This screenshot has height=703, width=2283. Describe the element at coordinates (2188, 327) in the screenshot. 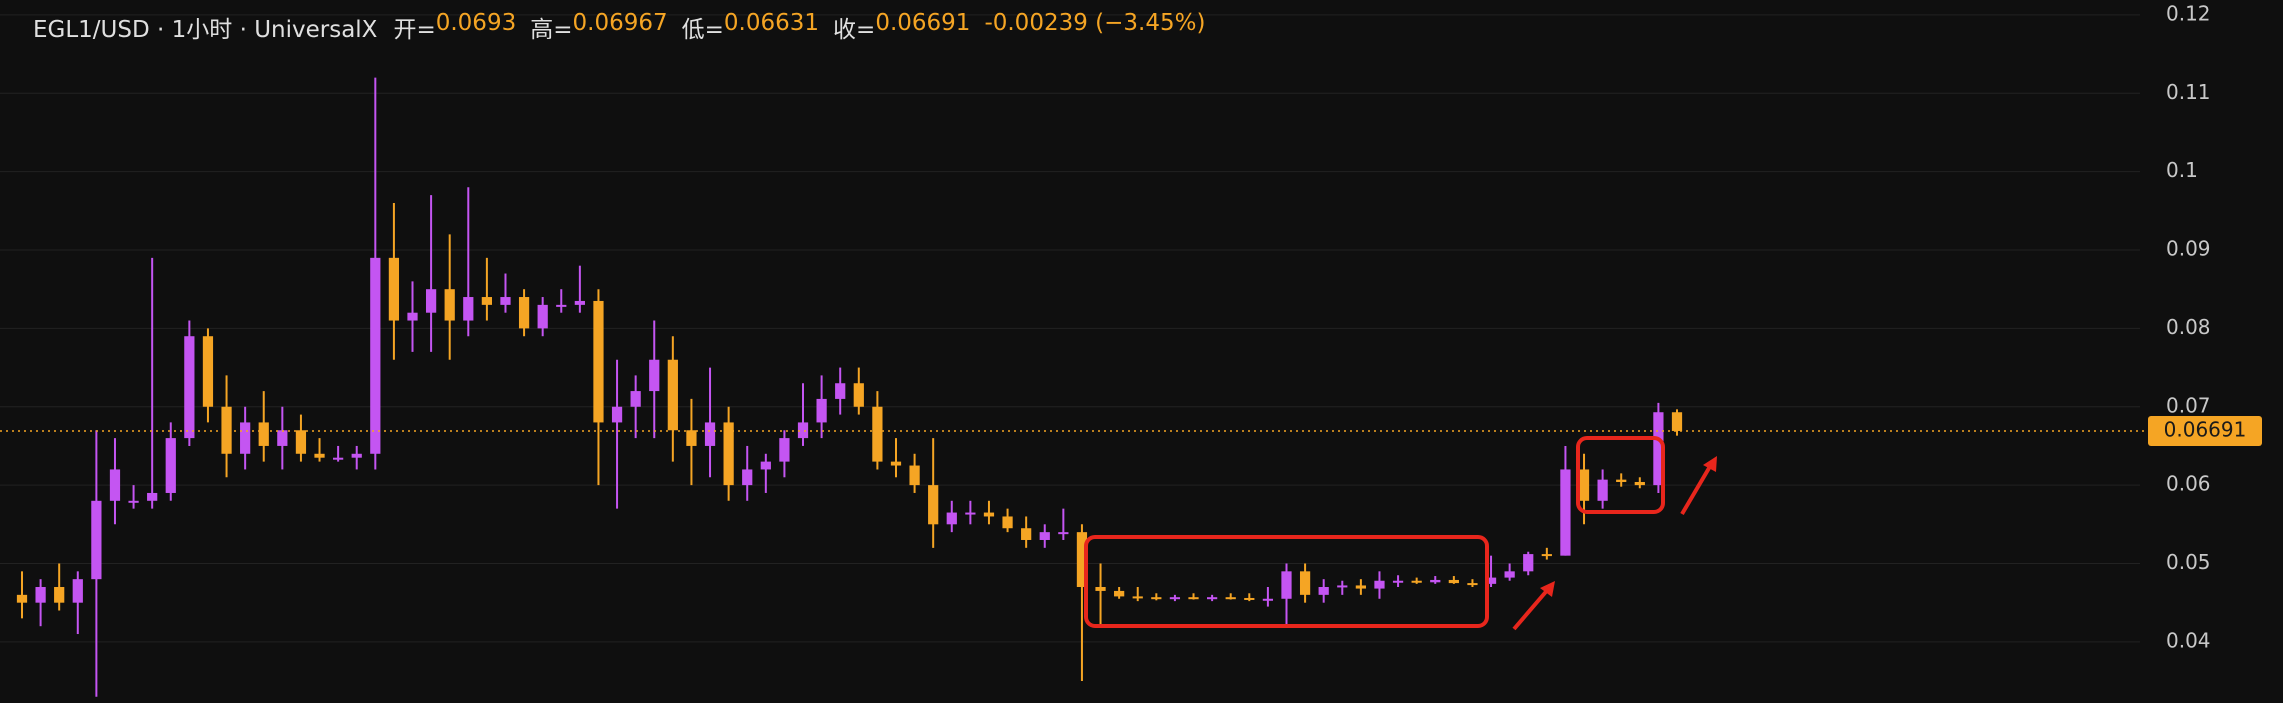

I see `y-tick-label: 0.08` at that location.